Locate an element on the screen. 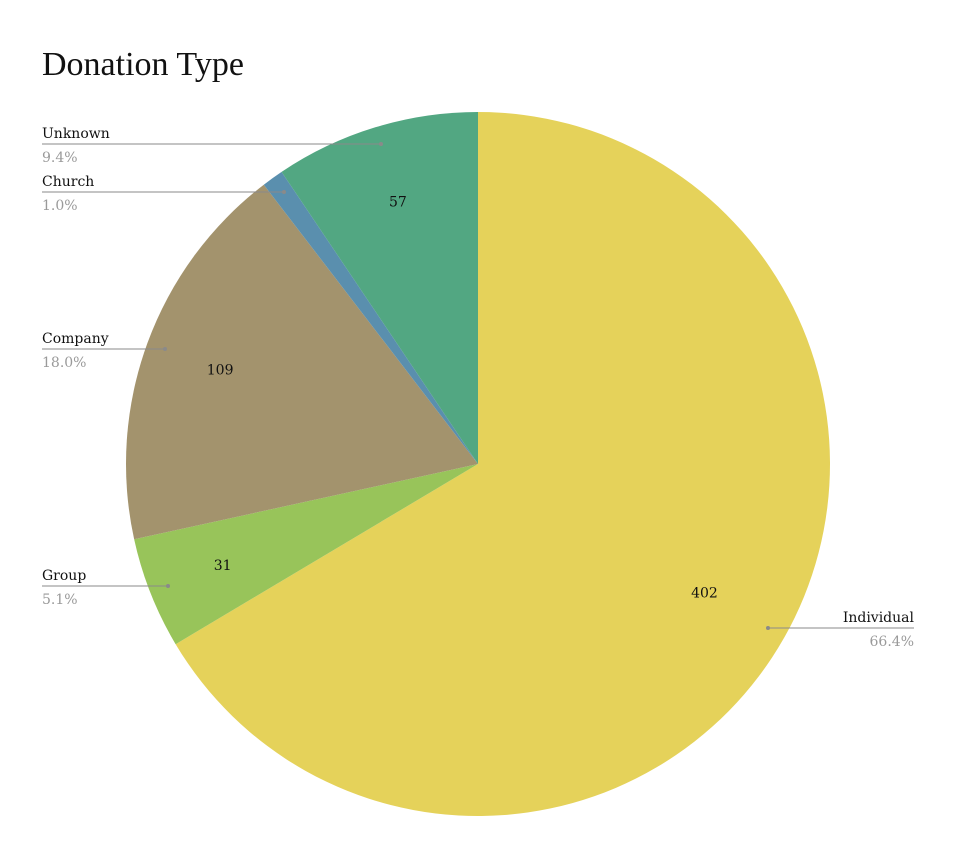 This screenshot has height=858, width=957. slice-value-company: 109 is located at coordinates (220, 371).